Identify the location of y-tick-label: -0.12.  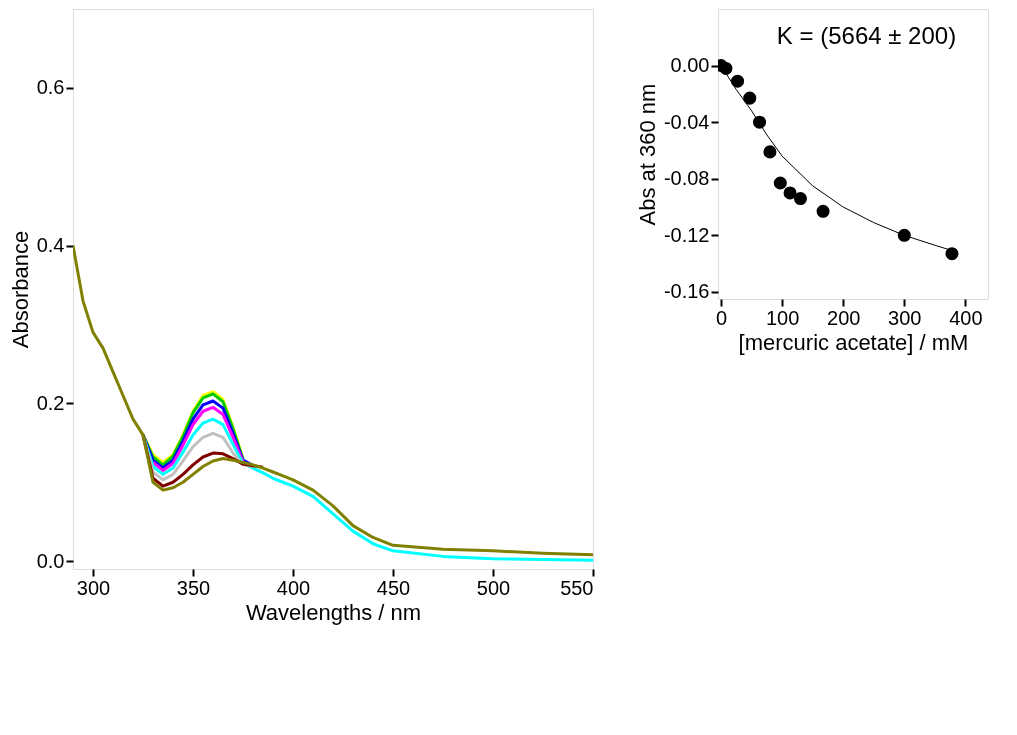
(686, 234).